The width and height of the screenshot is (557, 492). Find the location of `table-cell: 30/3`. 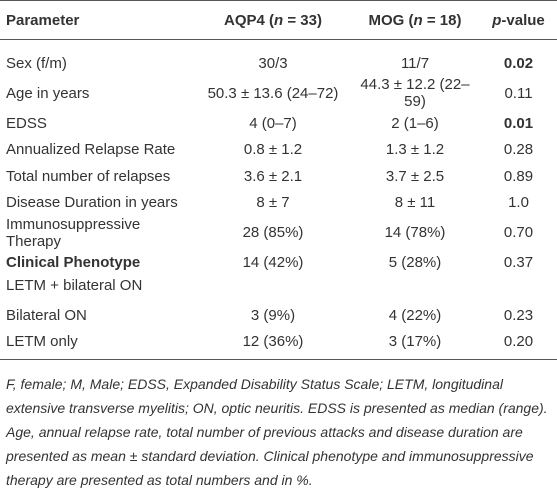

table-cell: 30/3 is located at coordinates (273, 63).